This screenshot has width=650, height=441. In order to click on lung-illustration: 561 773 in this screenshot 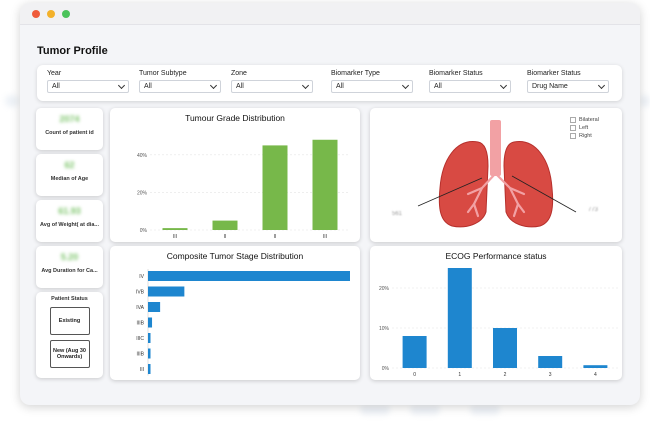, I will do `click(495, 174)`.